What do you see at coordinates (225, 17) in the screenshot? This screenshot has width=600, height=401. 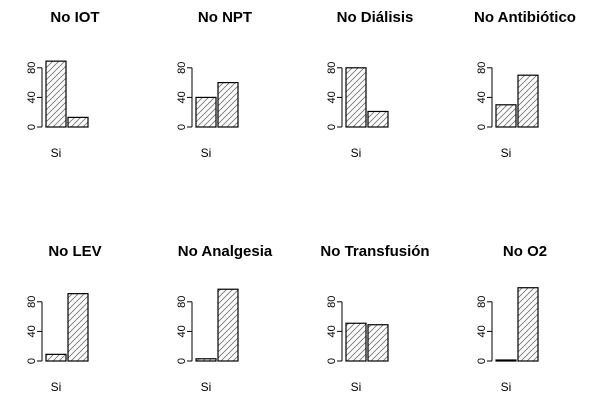 I see `chart-title-no-npt: No NPT` at bounding box center [225, 17].